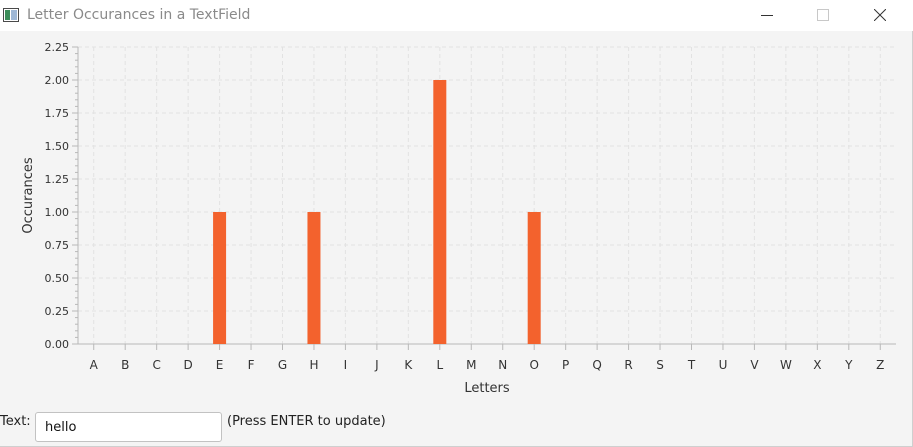  I want to click on y-tick-label: 0.50, so click(57, 278).